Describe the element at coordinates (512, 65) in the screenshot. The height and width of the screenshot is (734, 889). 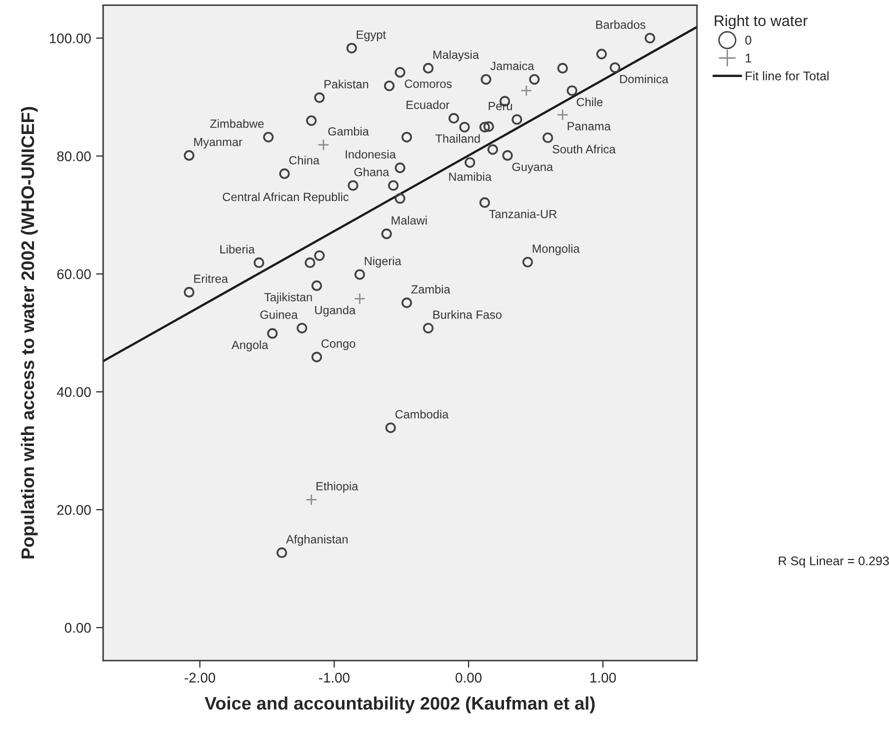
I see `annotation: Jamaica` at that location.